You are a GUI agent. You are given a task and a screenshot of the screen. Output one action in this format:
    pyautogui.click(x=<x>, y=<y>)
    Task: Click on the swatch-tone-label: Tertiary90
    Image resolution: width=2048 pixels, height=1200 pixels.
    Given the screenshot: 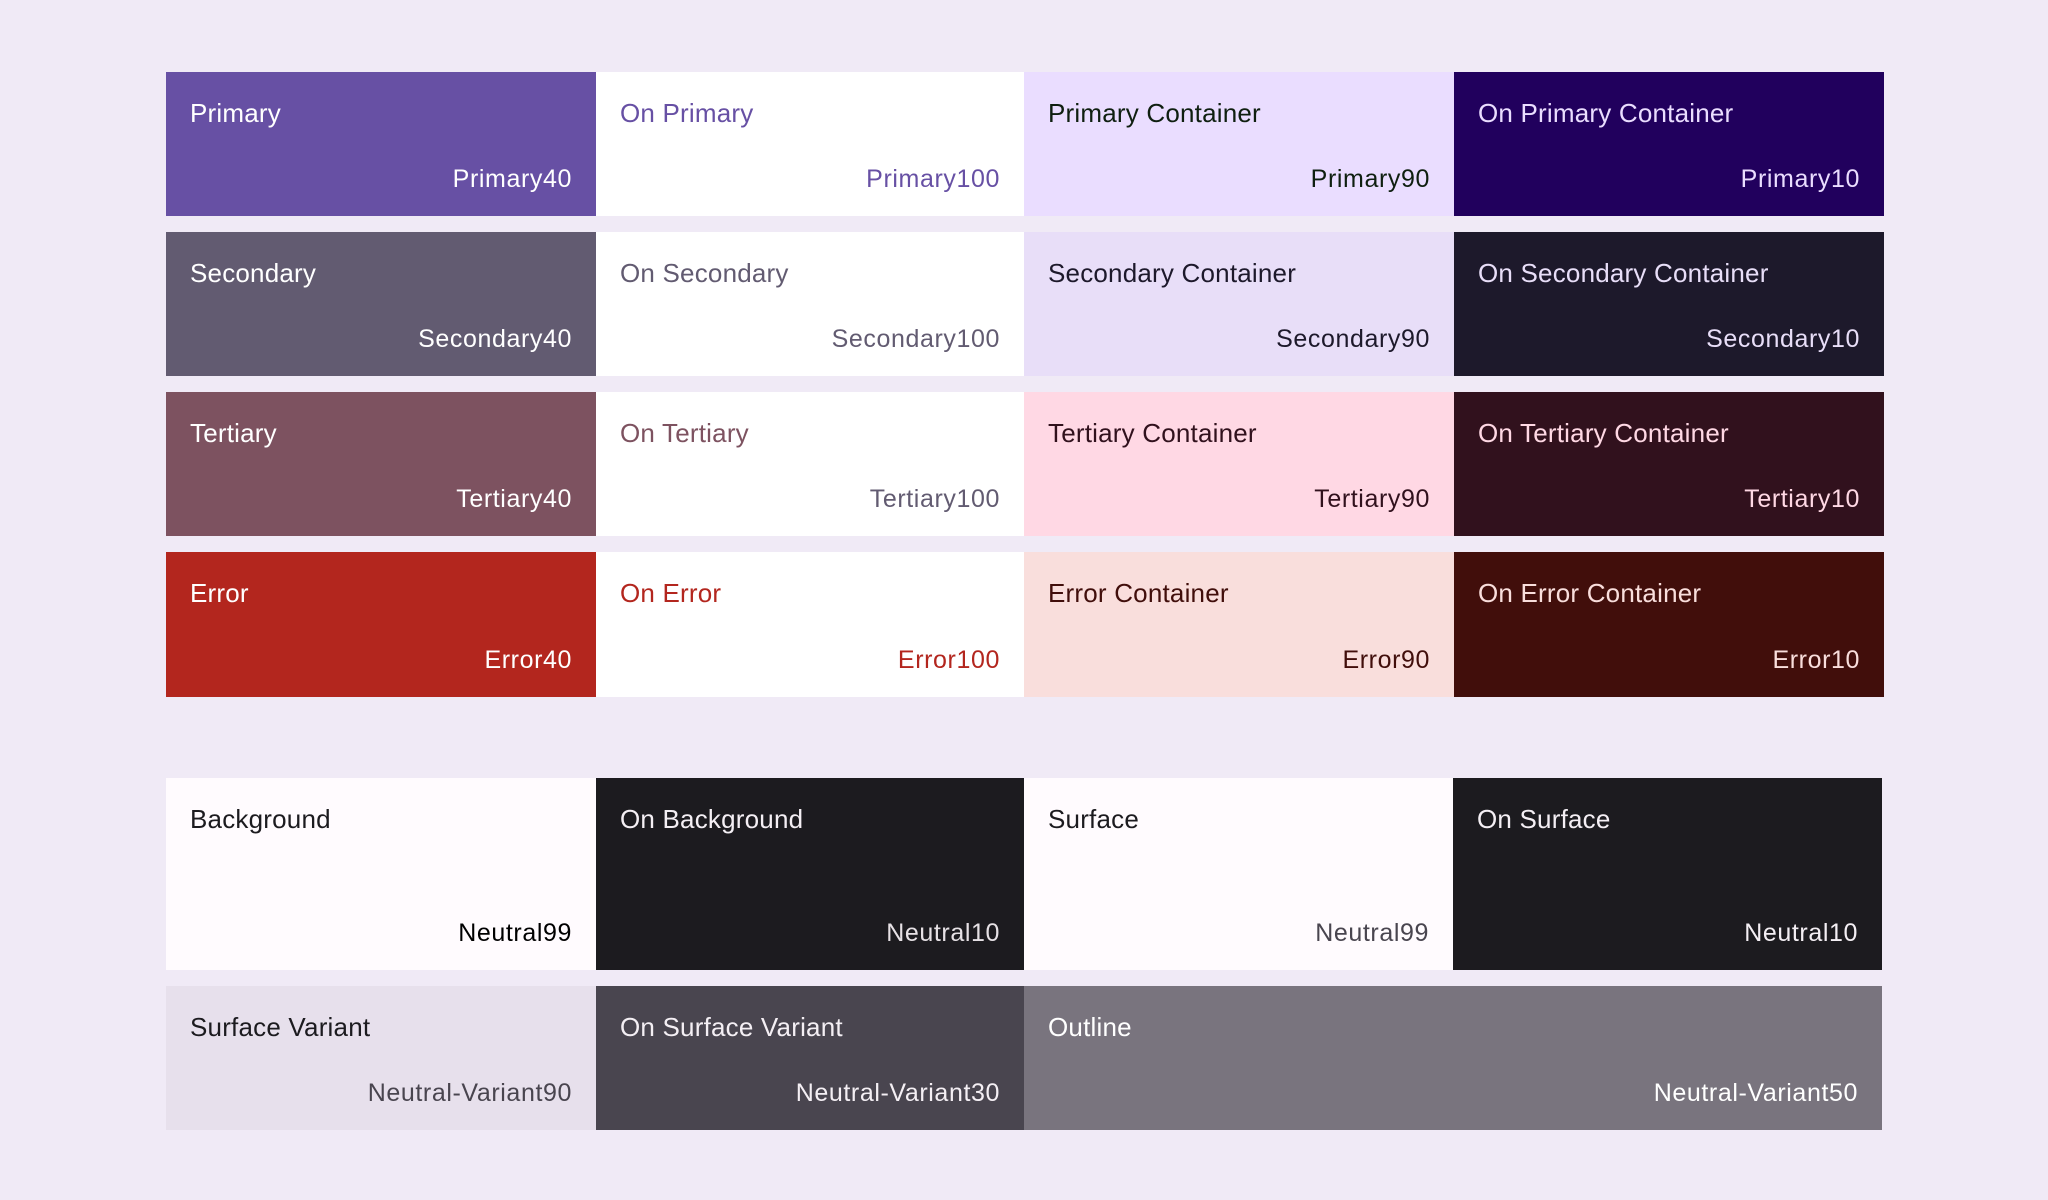 What is the action you would take?
    pyautogui.click(x=1372, y=499)
    